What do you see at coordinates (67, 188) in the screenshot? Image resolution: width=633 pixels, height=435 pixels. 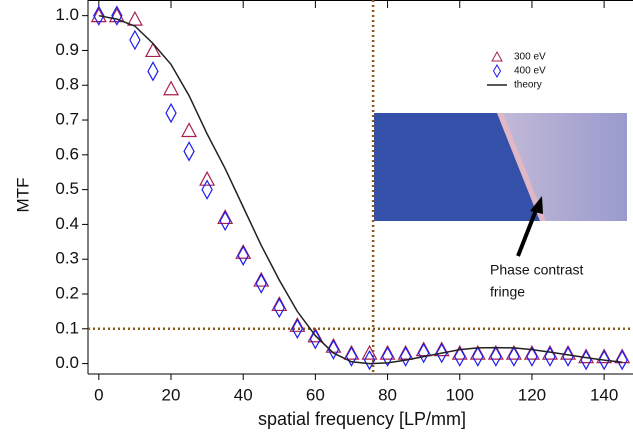 I see `y-tick-label: 0.5` at bounding box center [67, 188].